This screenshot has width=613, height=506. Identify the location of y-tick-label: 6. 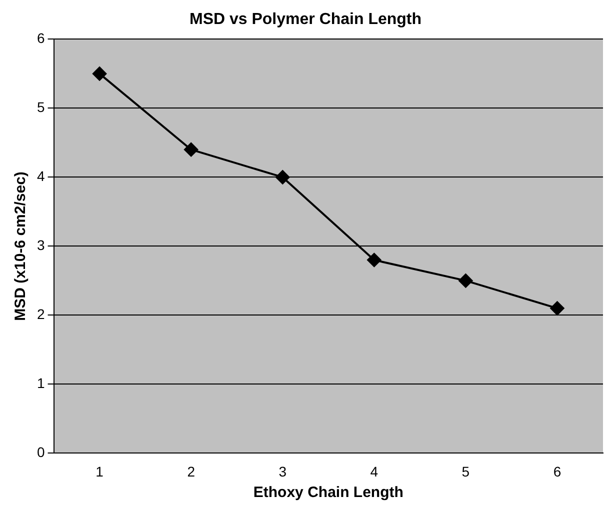
(40, 38).